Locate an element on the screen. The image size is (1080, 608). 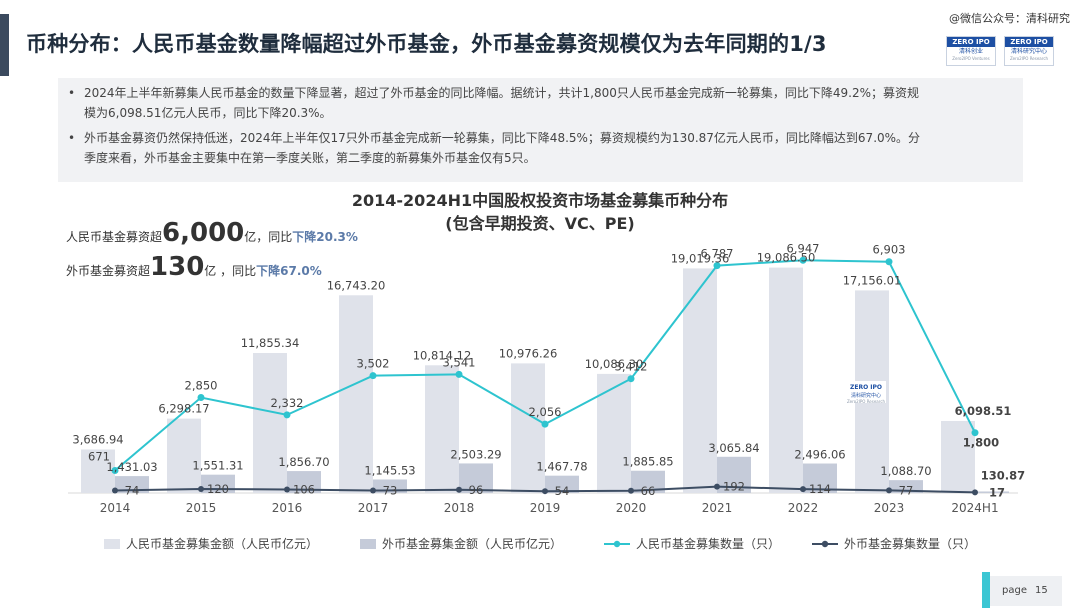
x-tick-label: 2020 is located at coordinates (631, 508).